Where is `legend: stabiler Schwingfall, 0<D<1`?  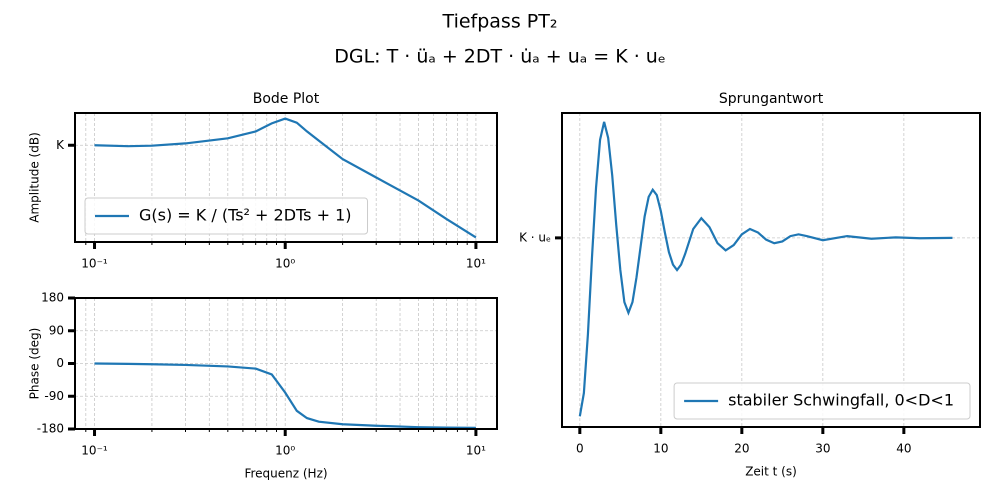 legend: stabiler Schwingfall, 0<D<1 is located at coordinates (822, 401).